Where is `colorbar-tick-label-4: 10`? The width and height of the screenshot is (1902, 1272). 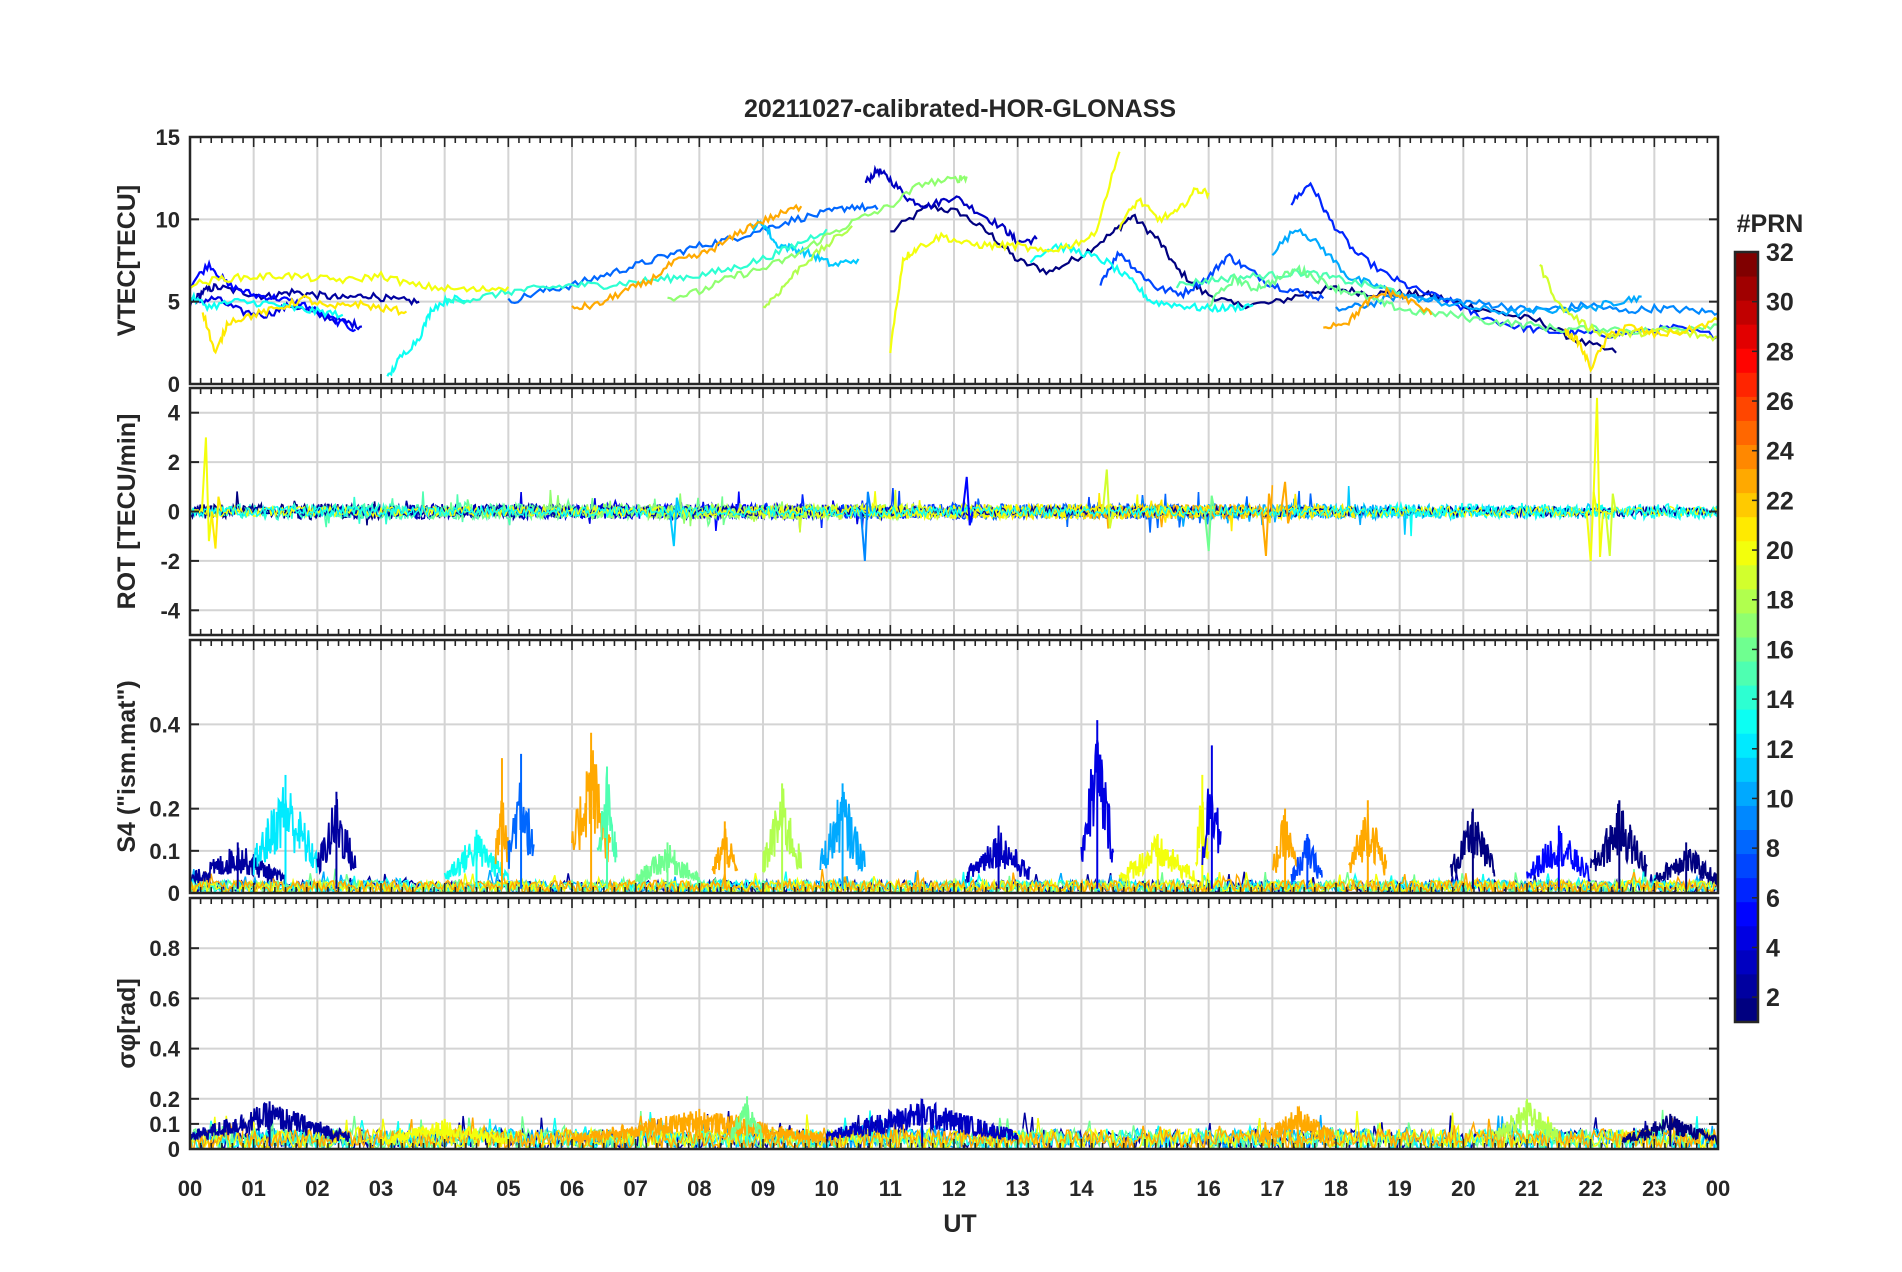 colorbar-tick-label-4: 10 is located at coordinates (1780, 799).